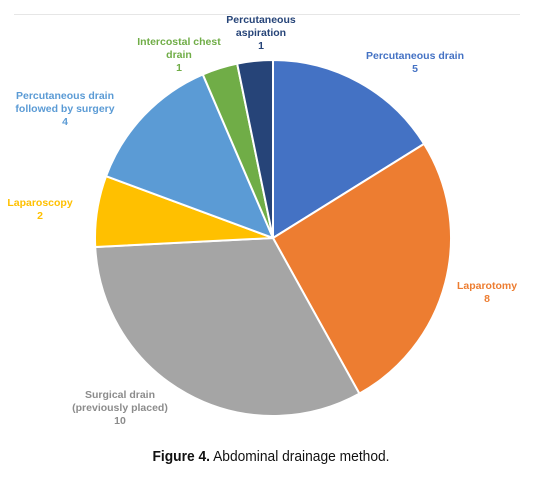 The width and height of the screenshot is (542, 477). I want to click on slice-label-2: Surgical drain (previously placed) 10, so click(120, 408).